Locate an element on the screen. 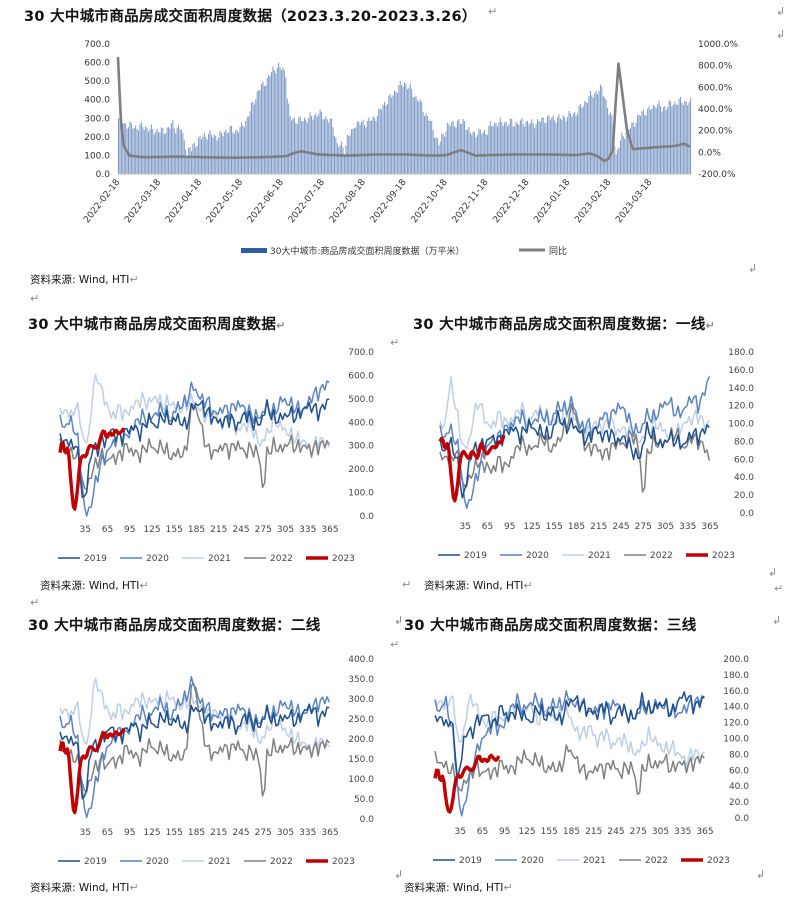 The image size is (795, 901). x-tick-label: 65 is located at coordinates (482, 832).